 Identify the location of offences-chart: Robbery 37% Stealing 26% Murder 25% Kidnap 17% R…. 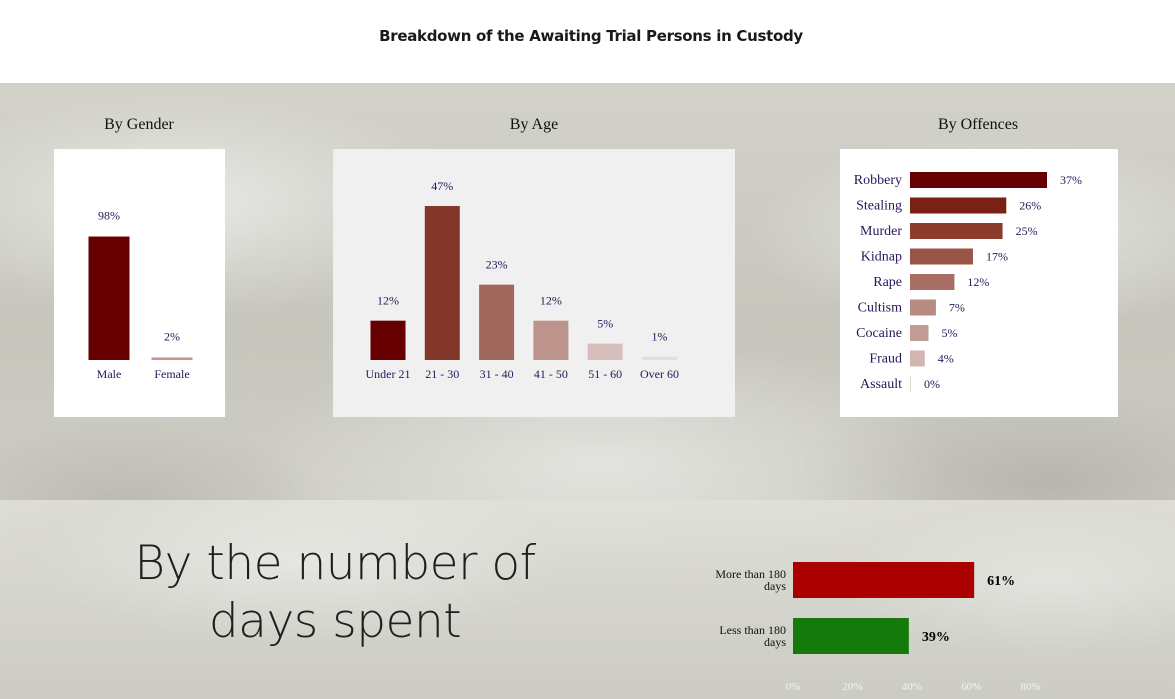
(979, 283).